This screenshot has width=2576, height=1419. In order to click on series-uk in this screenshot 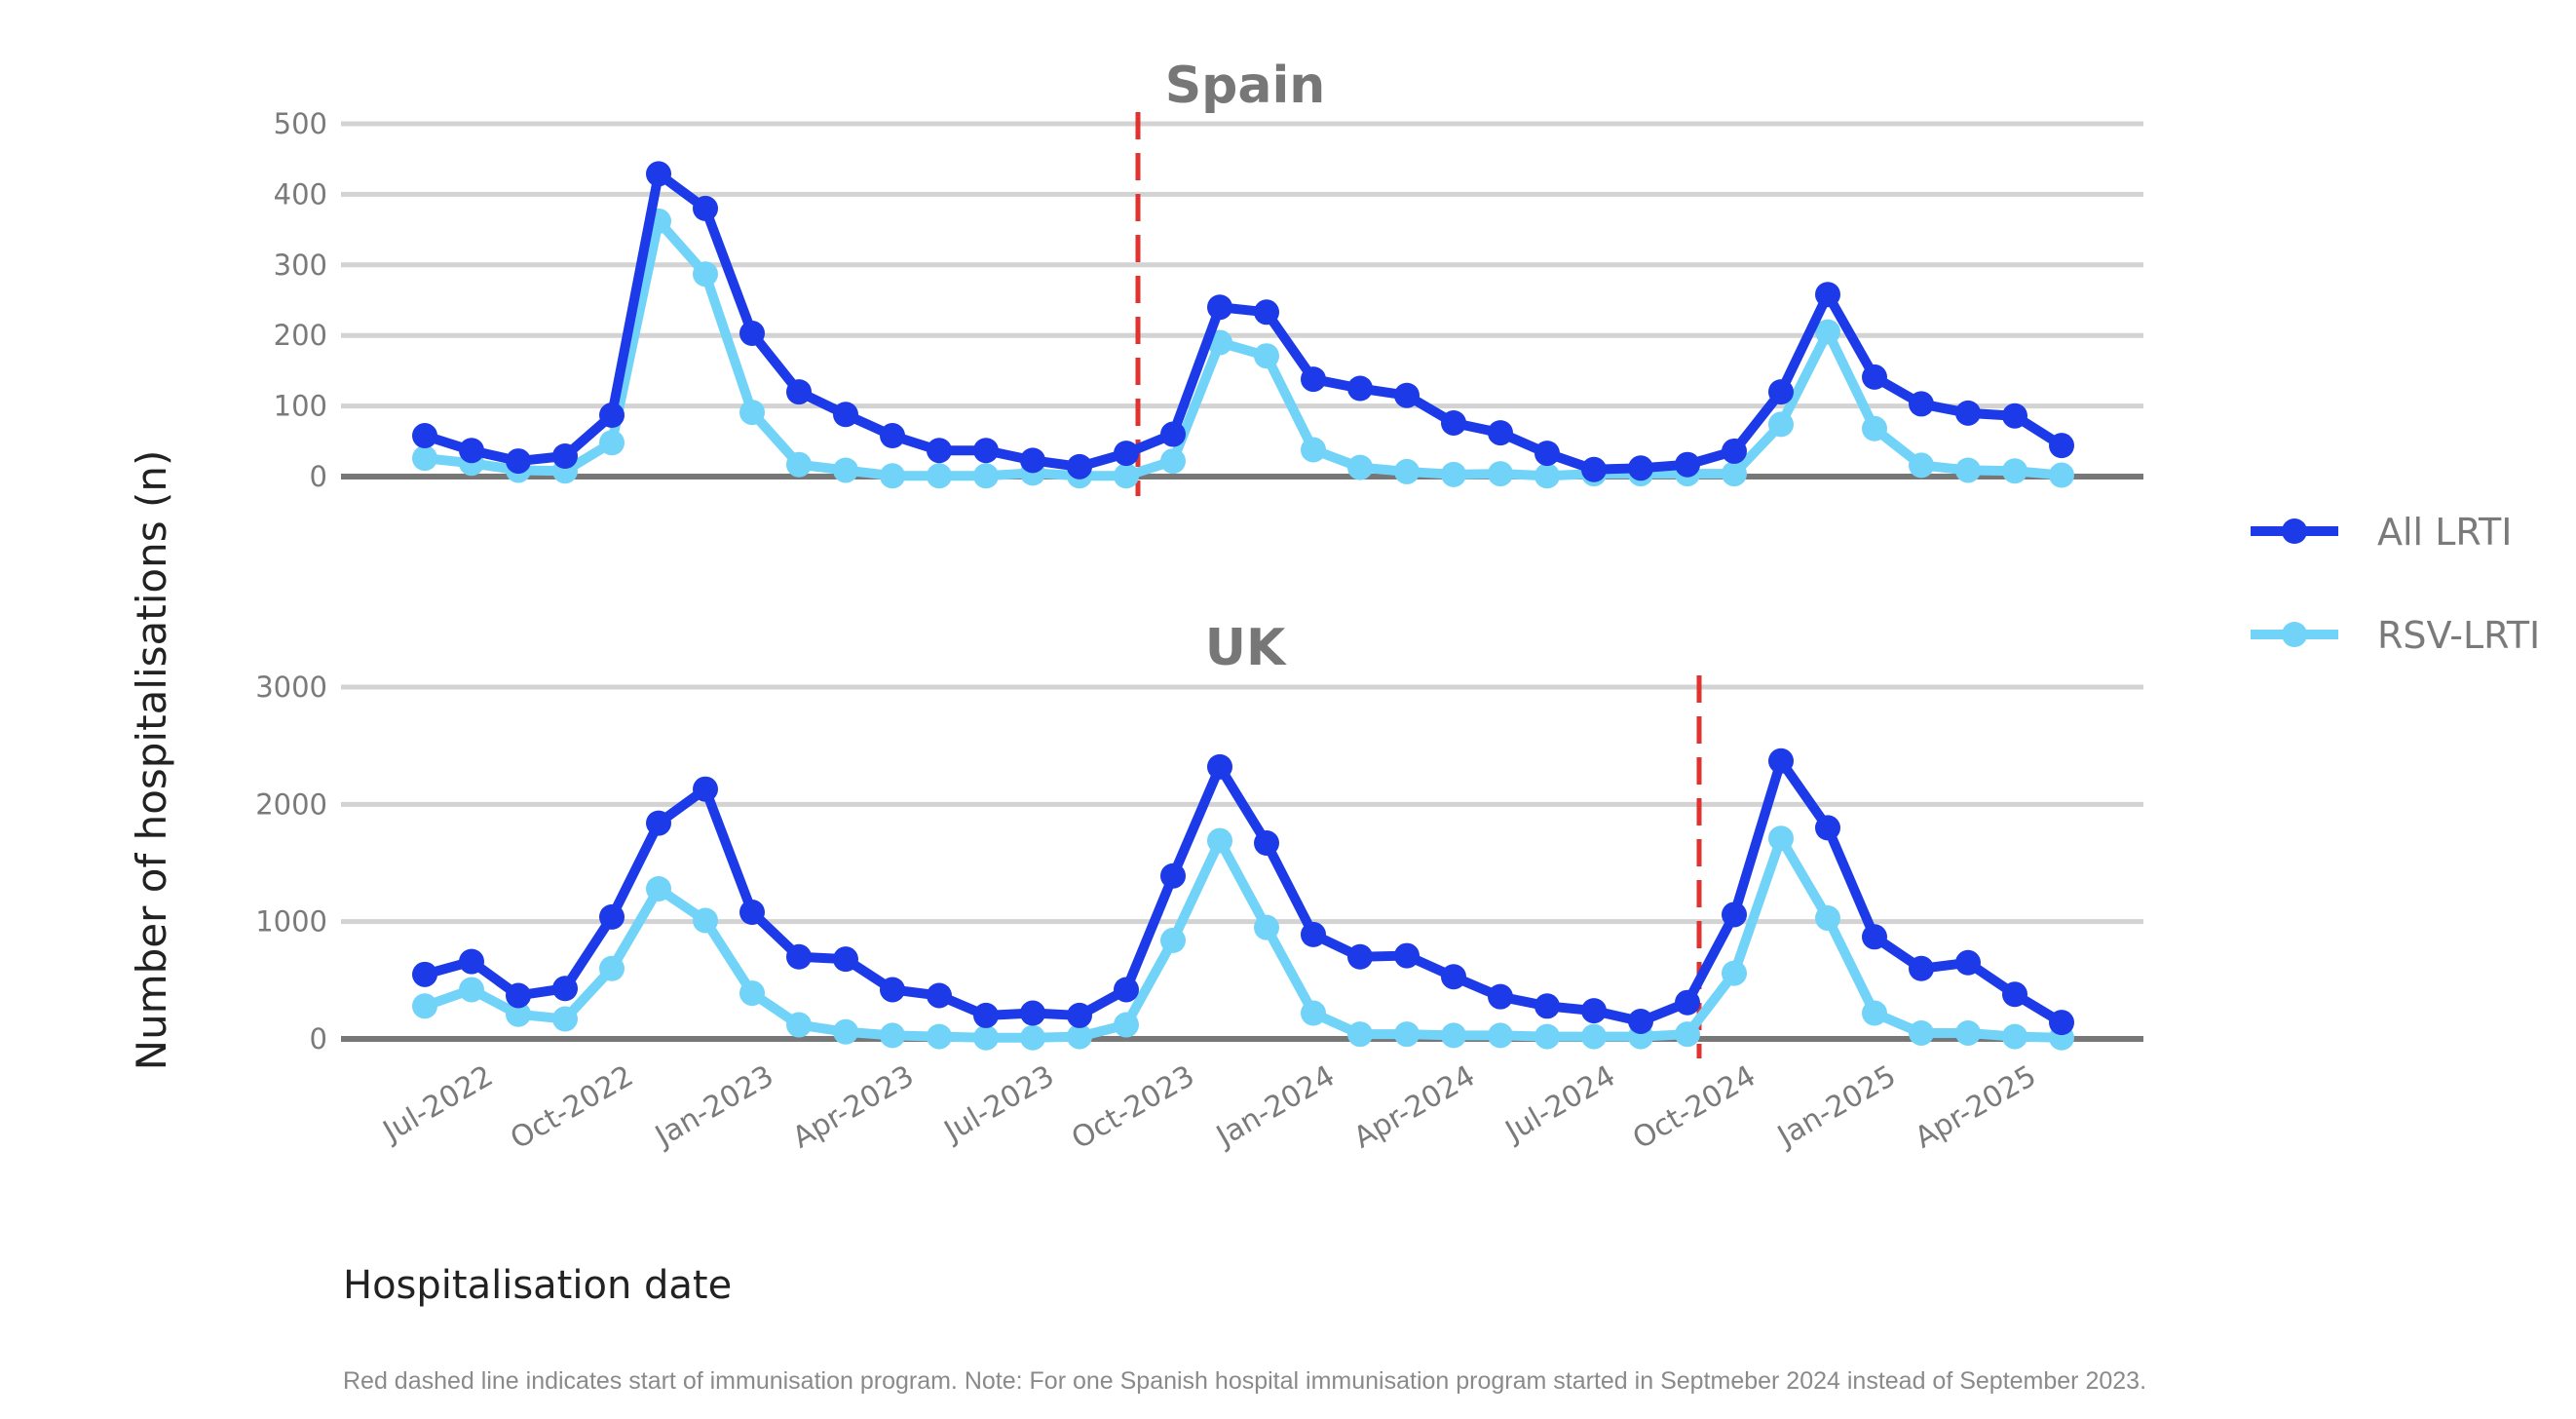, I will do `click(1242, 899)`.